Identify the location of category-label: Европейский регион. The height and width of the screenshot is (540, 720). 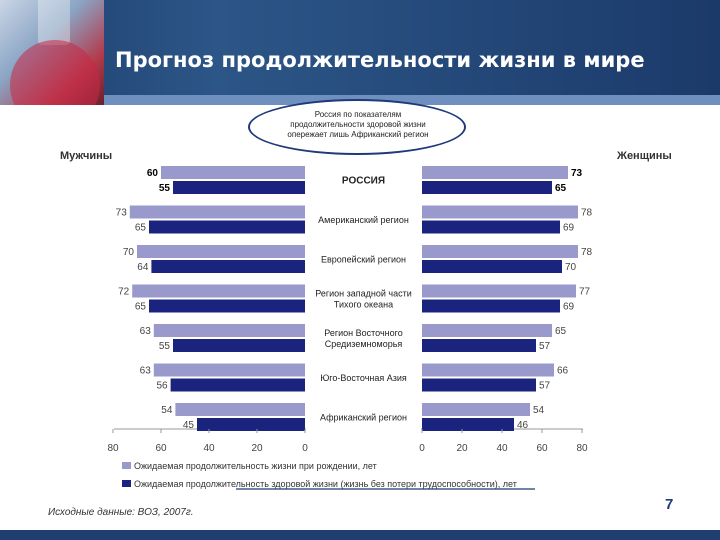
(363, 260).